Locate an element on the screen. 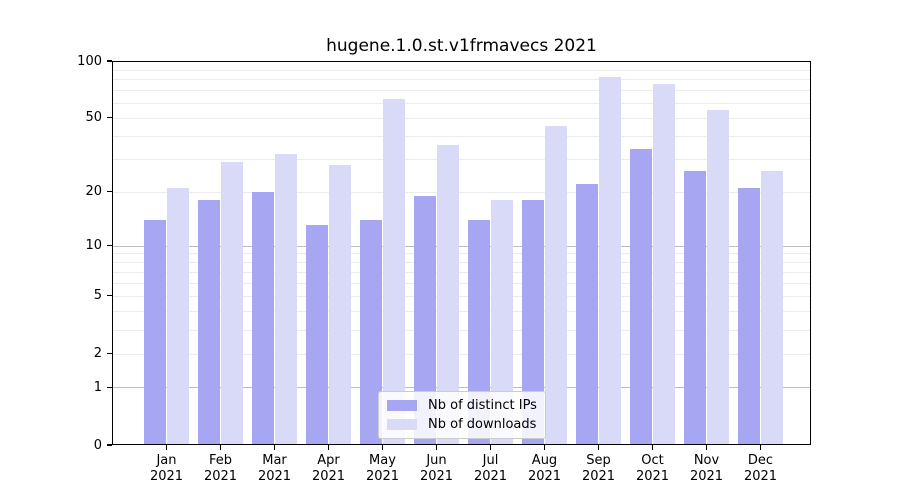 This screenshot has width=900, height=500. y-tick-label: 0 is located at coordinates (97, 445).